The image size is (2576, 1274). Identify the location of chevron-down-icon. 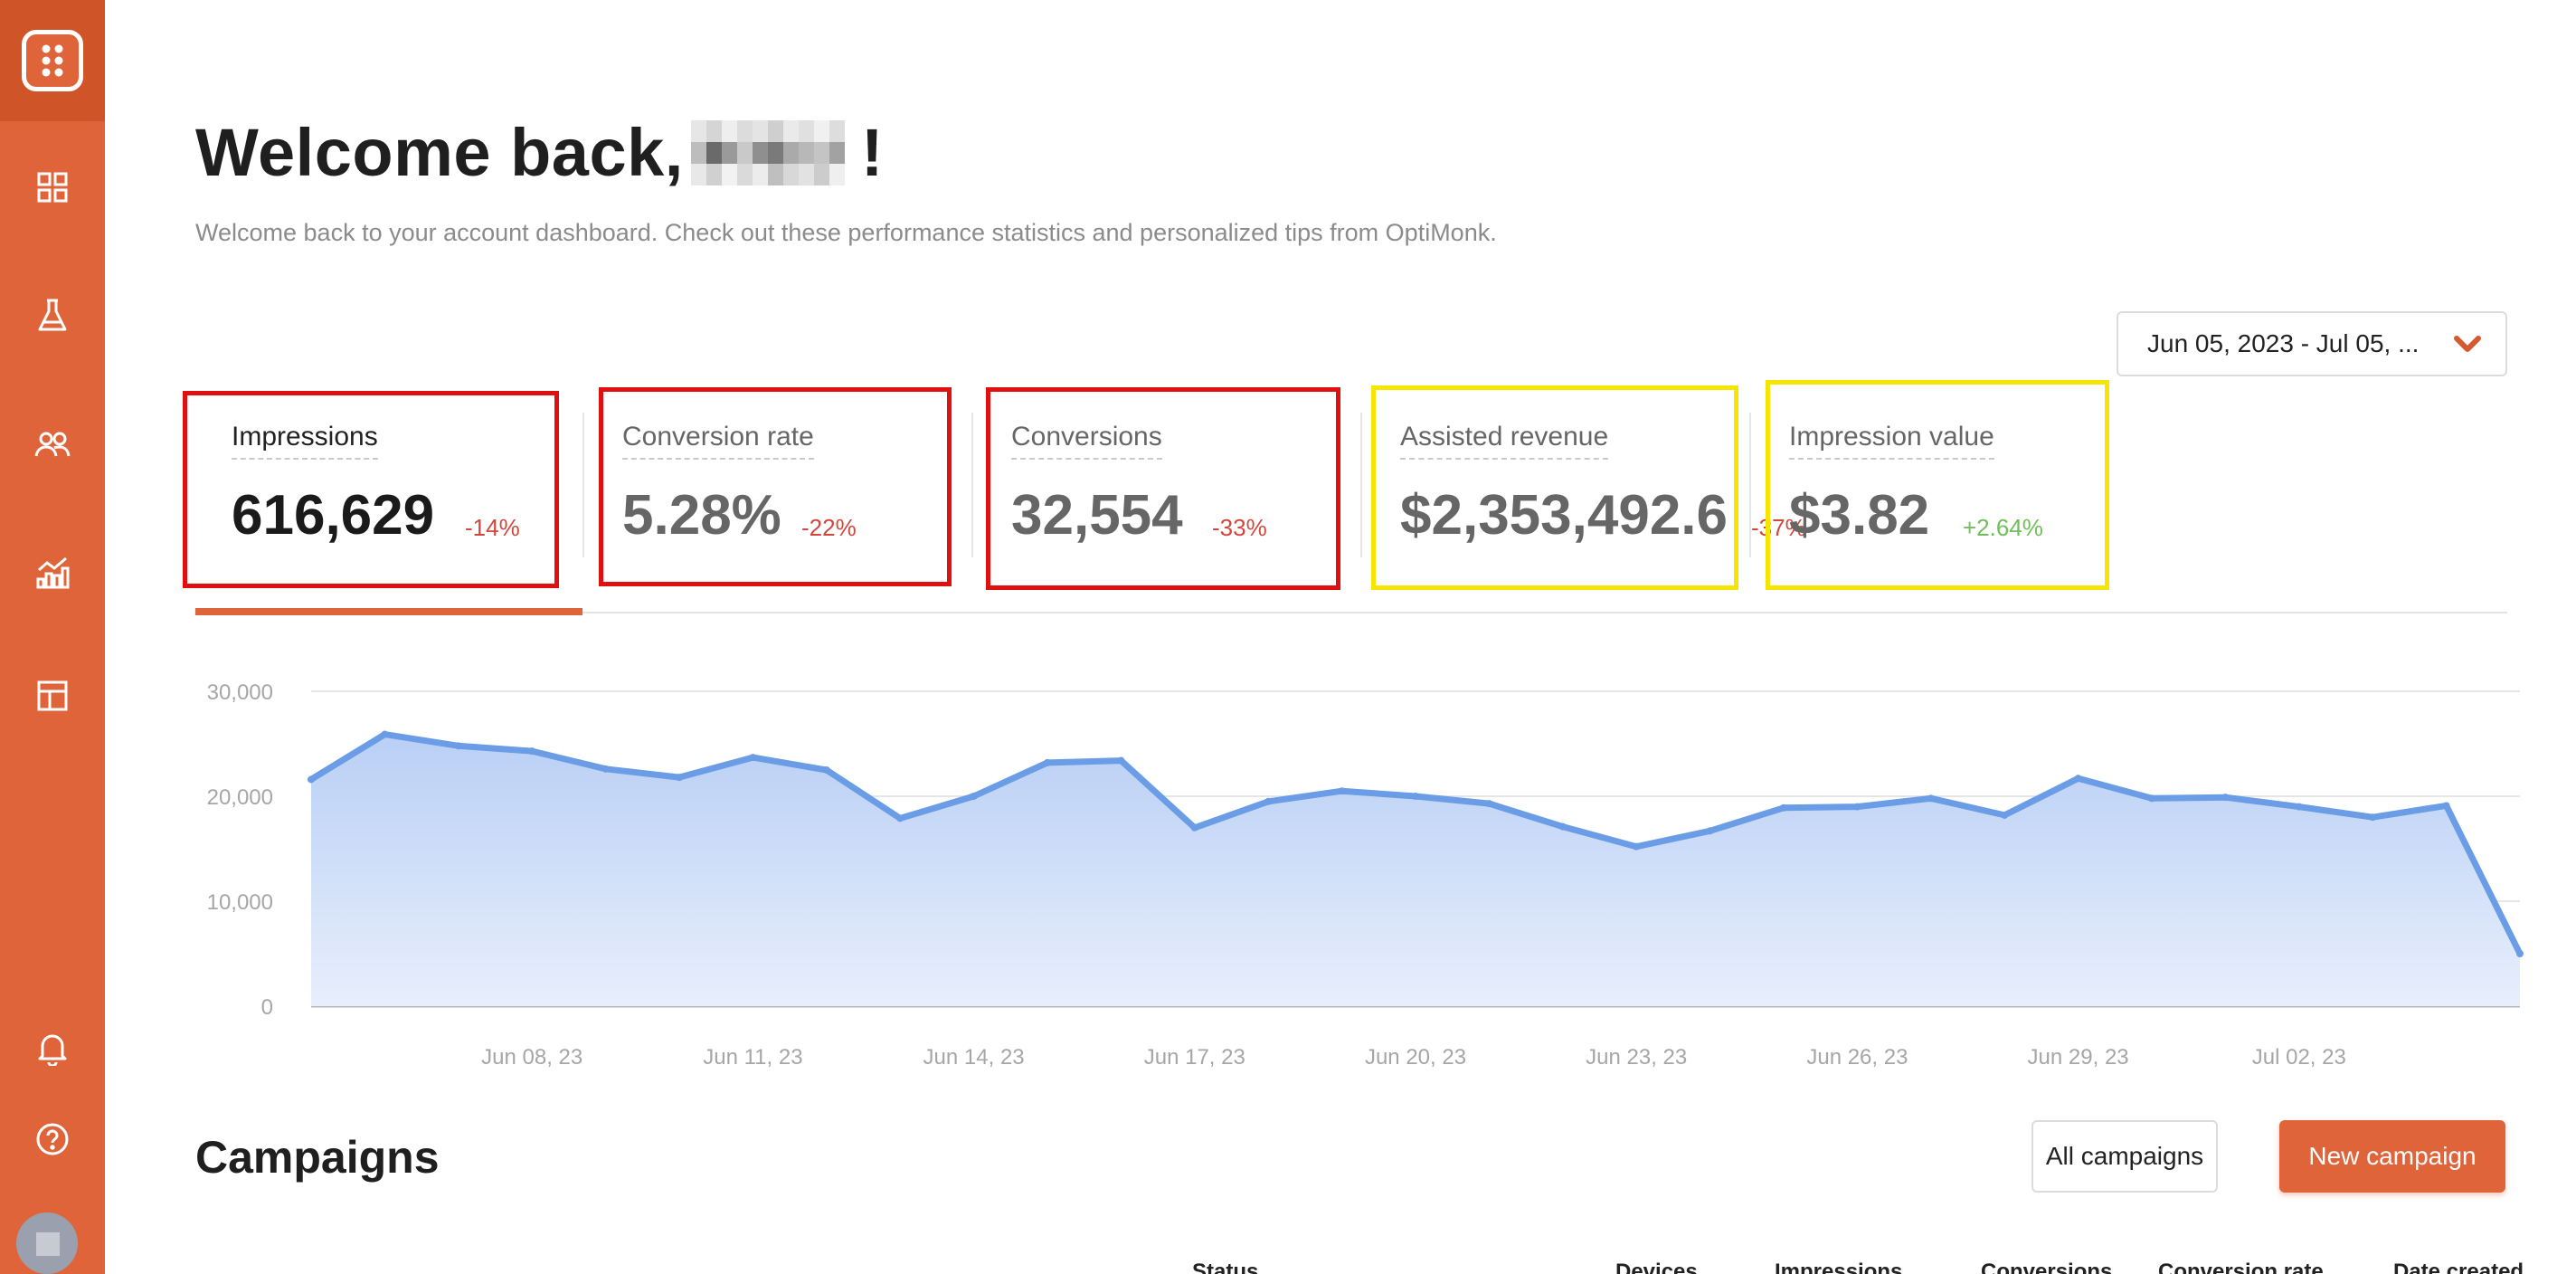
(2468, 344).